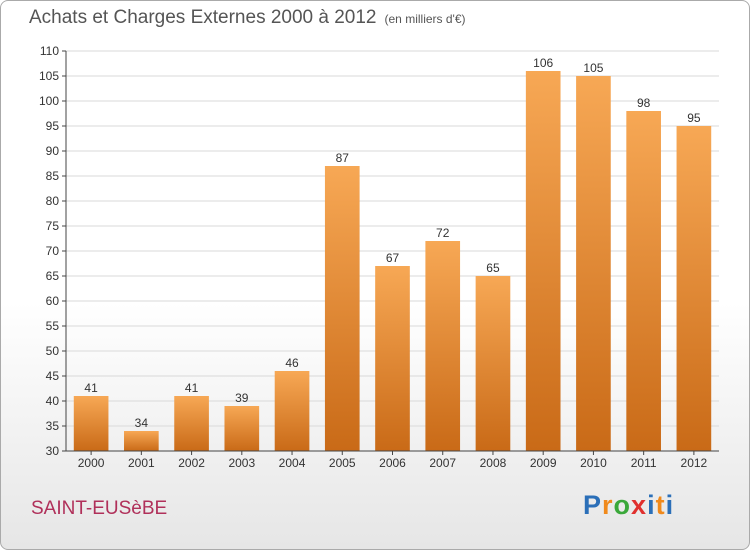 Image resolution: width=750 pixels, height=550 pixels. What do you see at coordinates (53, 201) in the screenshot?
I see `y-tick-label: 80` at bounding box center [53, 201].